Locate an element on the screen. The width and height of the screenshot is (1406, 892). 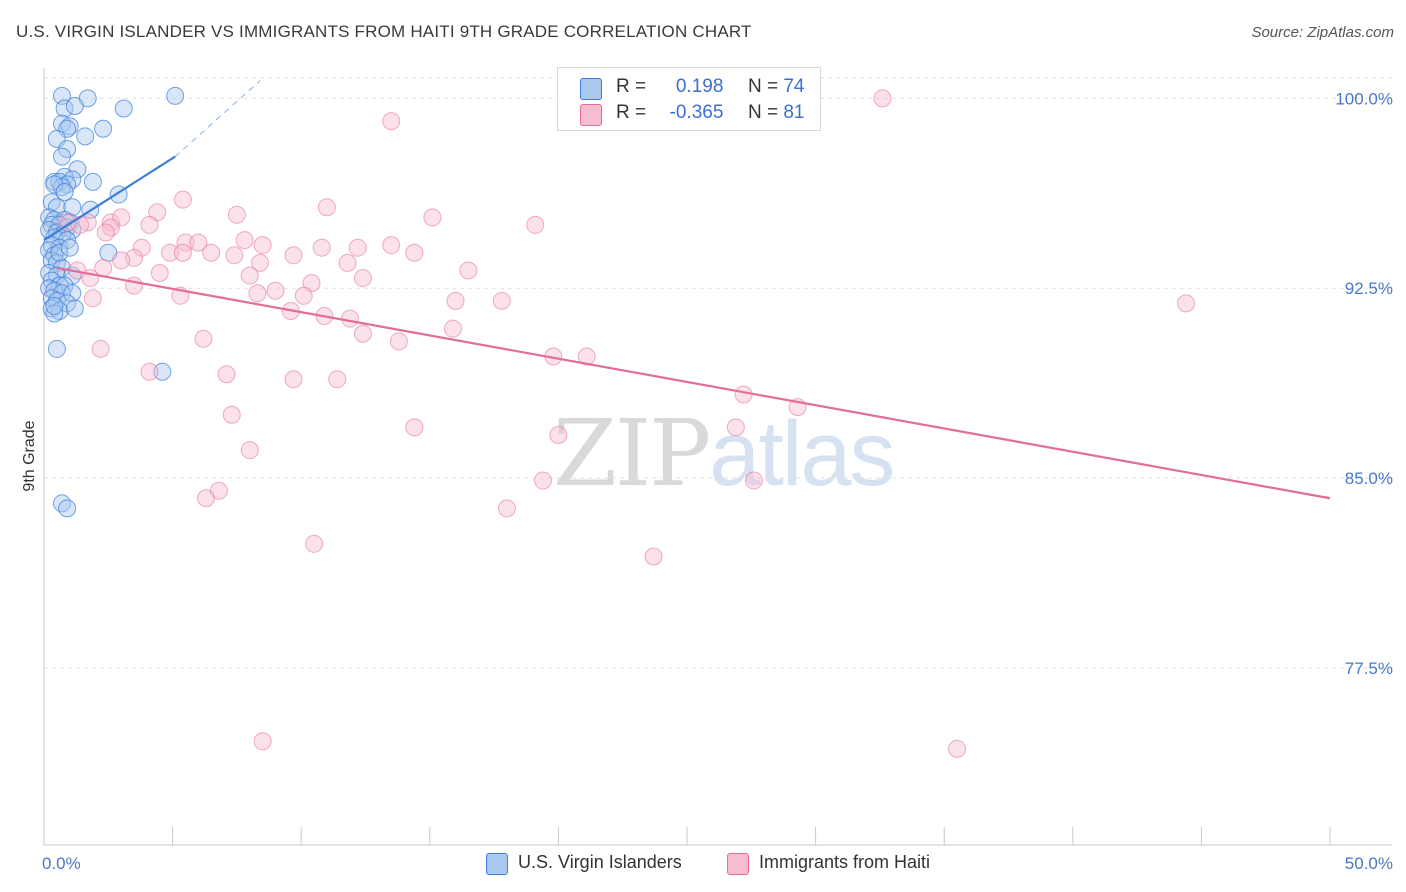
y-tick-label: 100.0% is located at coordinates (1364, 98).